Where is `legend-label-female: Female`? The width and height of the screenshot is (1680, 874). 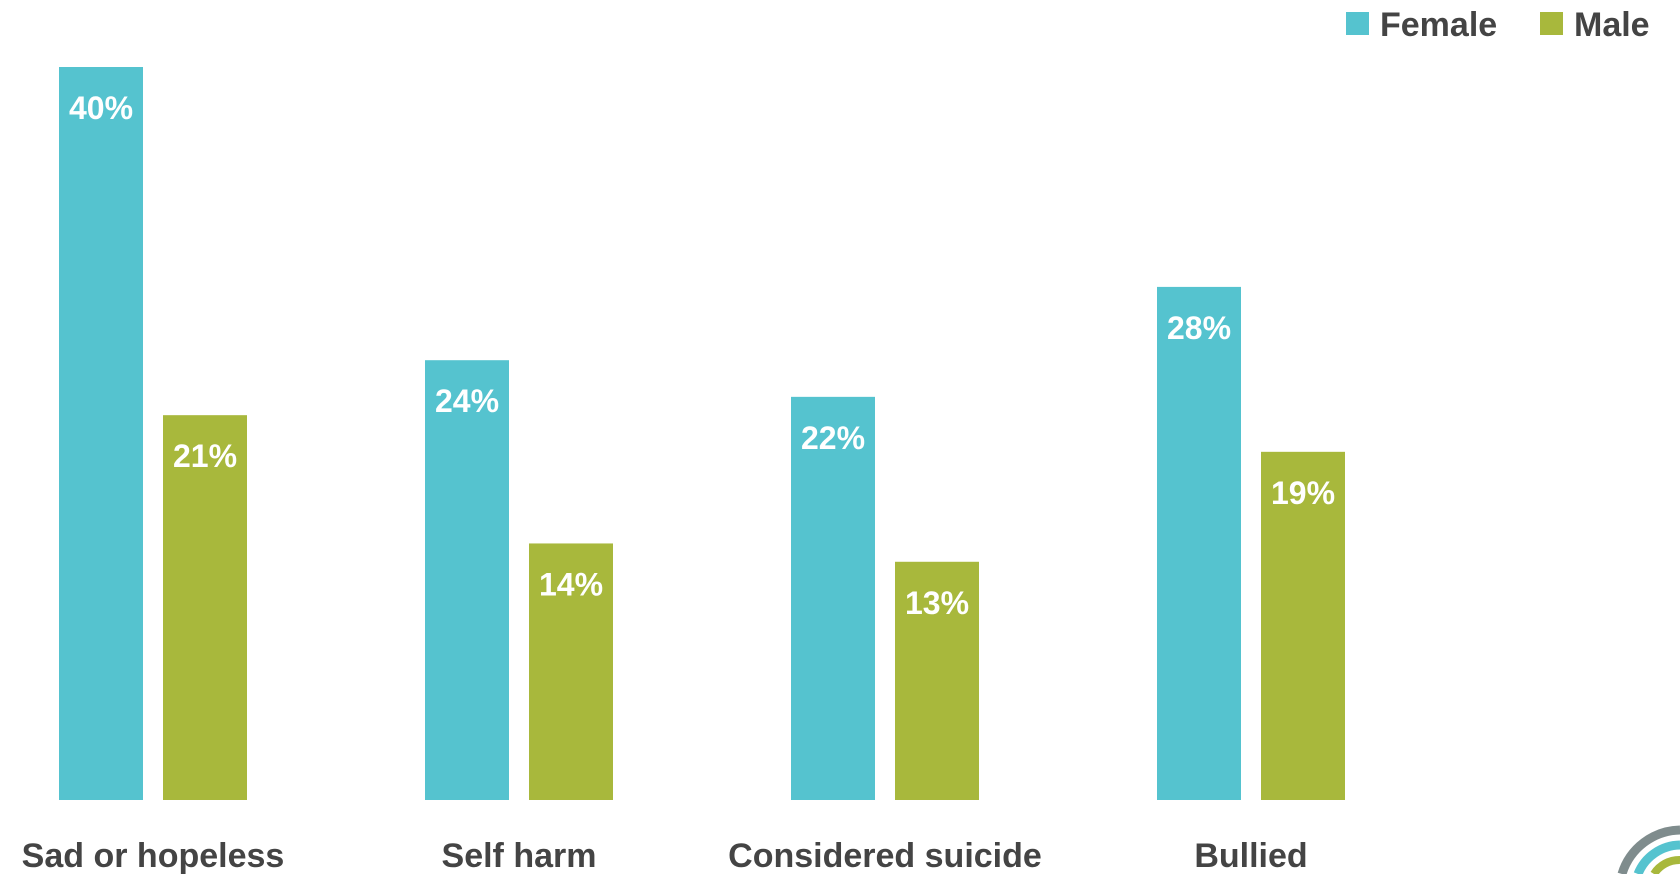 legend-label-female: Female is located at coordinates (1438, 25).